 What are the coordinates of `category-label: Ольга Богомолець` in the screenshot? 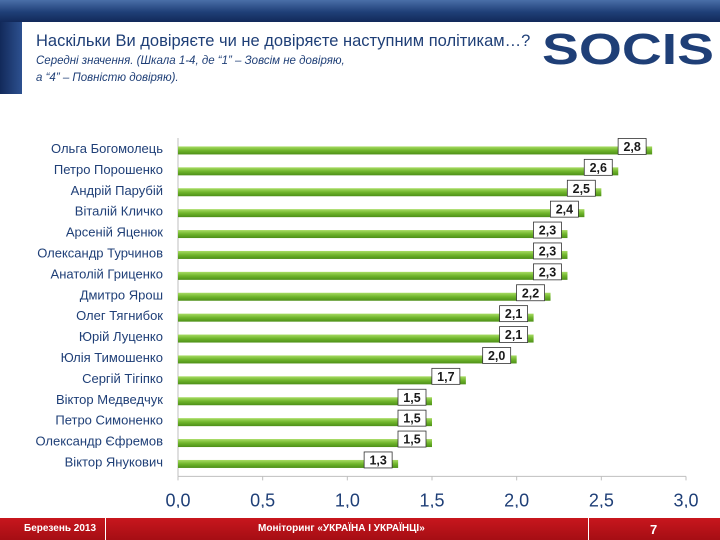 It's located at (107, 148).